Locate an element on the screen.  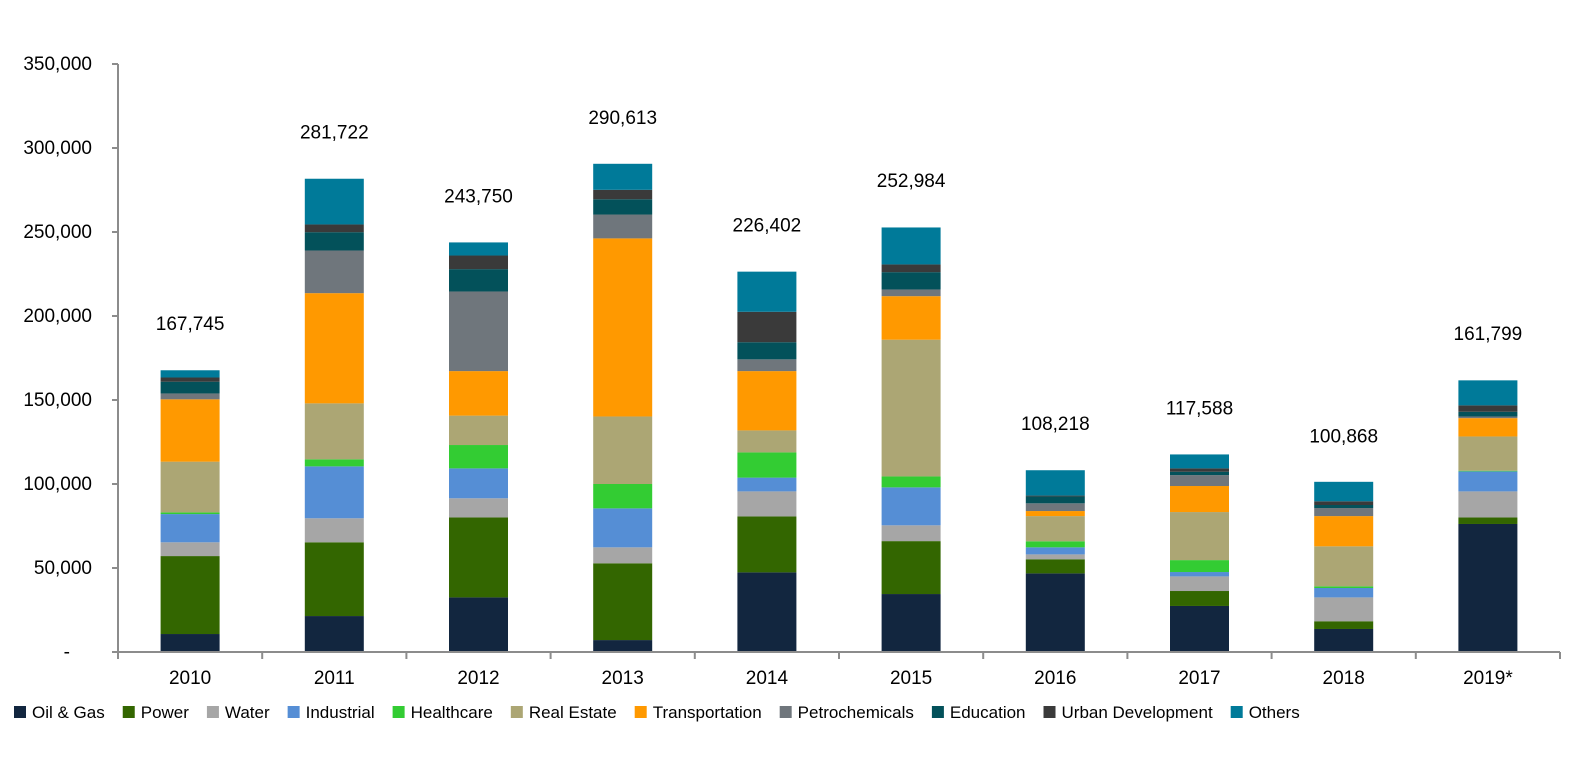
y-tick-label: 350,000 is located at coordinates (57, 64).